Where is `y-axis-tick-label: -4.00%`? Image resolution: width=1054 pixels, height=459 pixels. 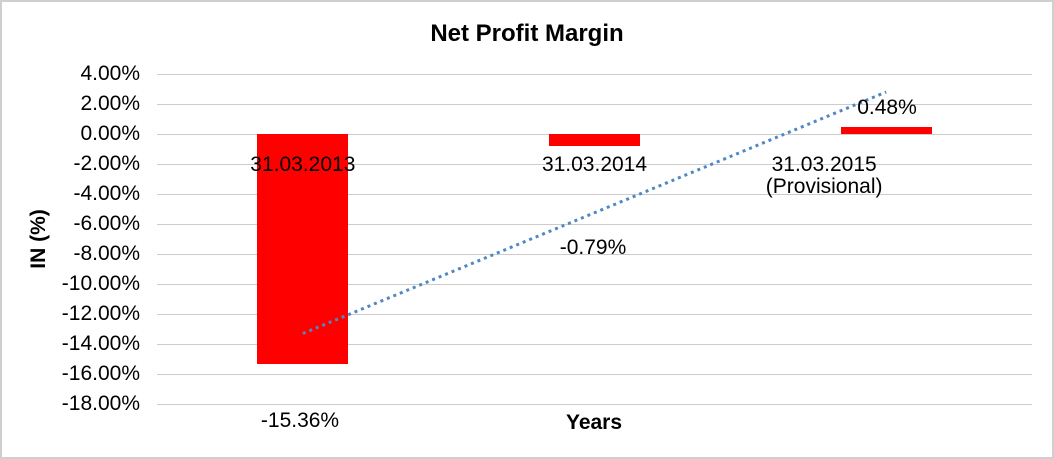
y-axis-tick-label: -4.00% is located at coordinates (106, 193).